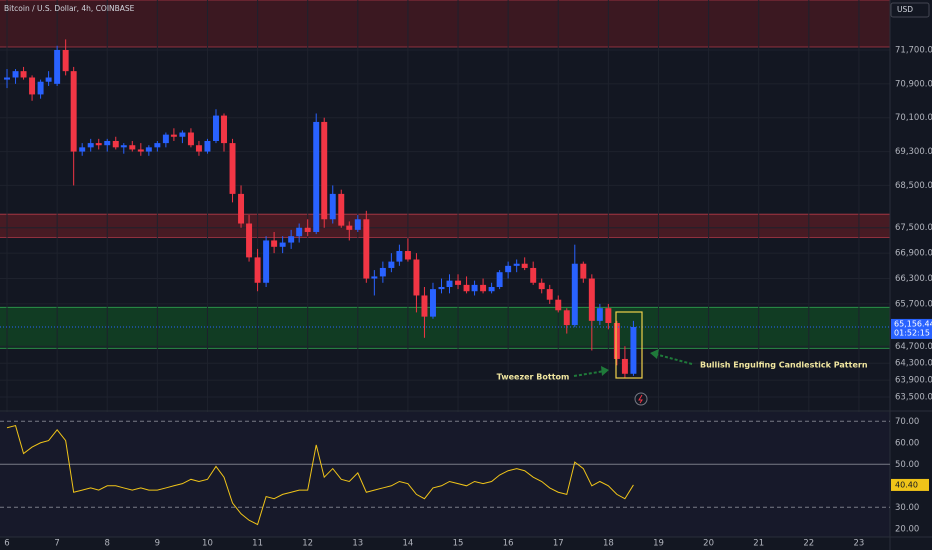  What do you see at coordinates (56, 544) in the screenshot?
I see `x-tick-label: 7` at bounding box center [56, 544].